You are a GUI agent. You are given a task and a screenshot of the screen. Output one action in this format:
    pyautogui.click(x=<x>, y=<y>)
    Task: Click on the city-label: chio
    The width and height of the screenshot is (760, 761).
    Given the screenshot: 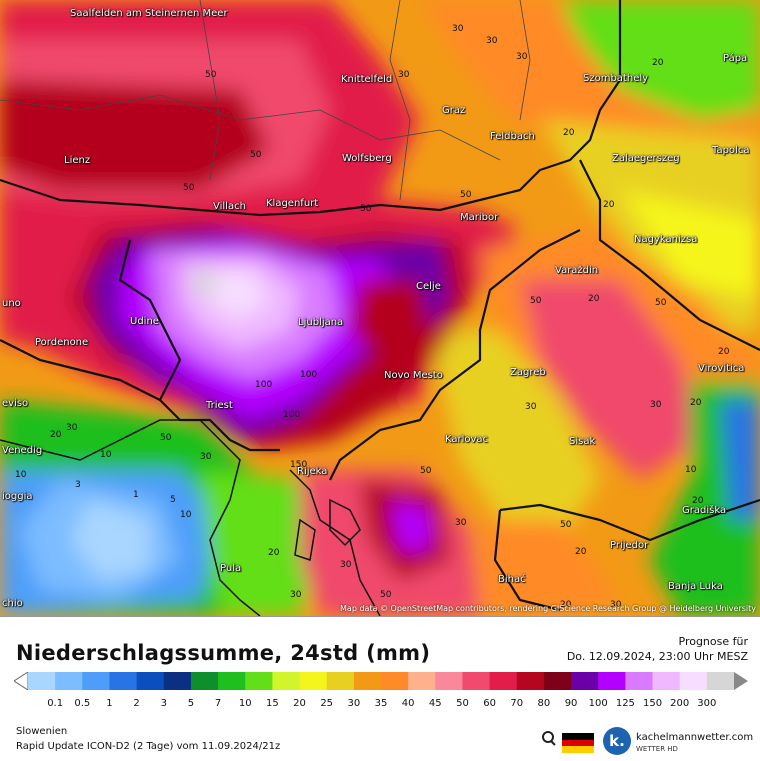 What is the action you would take?
    pyautogui.click(x=12, y=603)
    